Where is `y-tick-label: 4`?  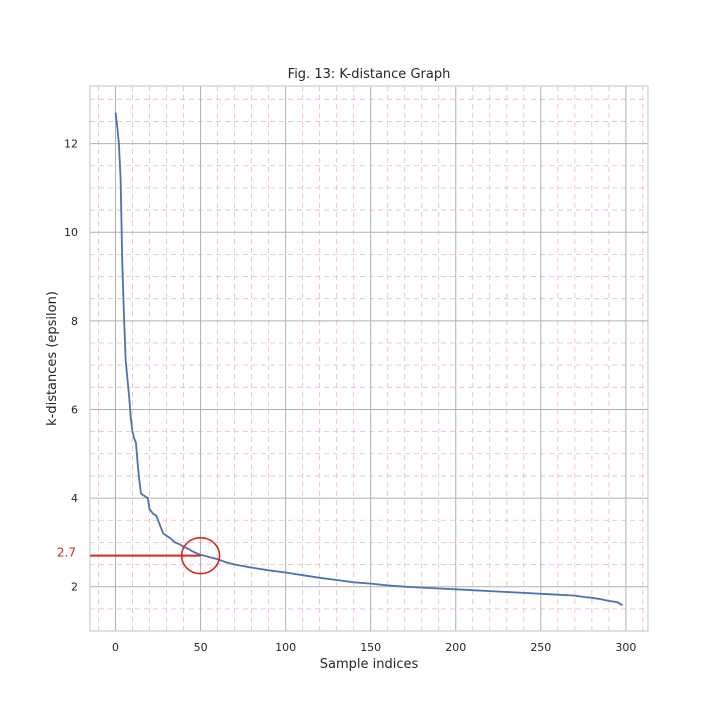 y-tick-label: 4 is located at coordinates (74, 498).